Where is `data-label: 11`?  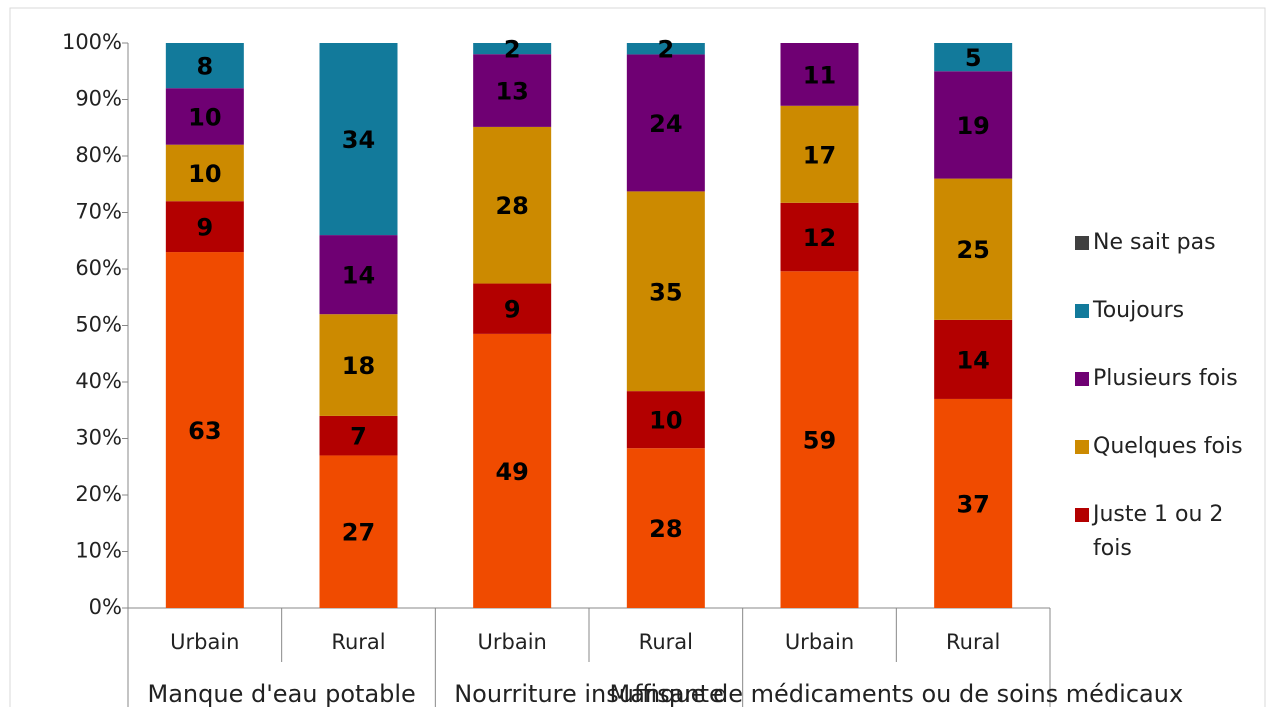 data-label: 11 is located at coordinates (819, 75).